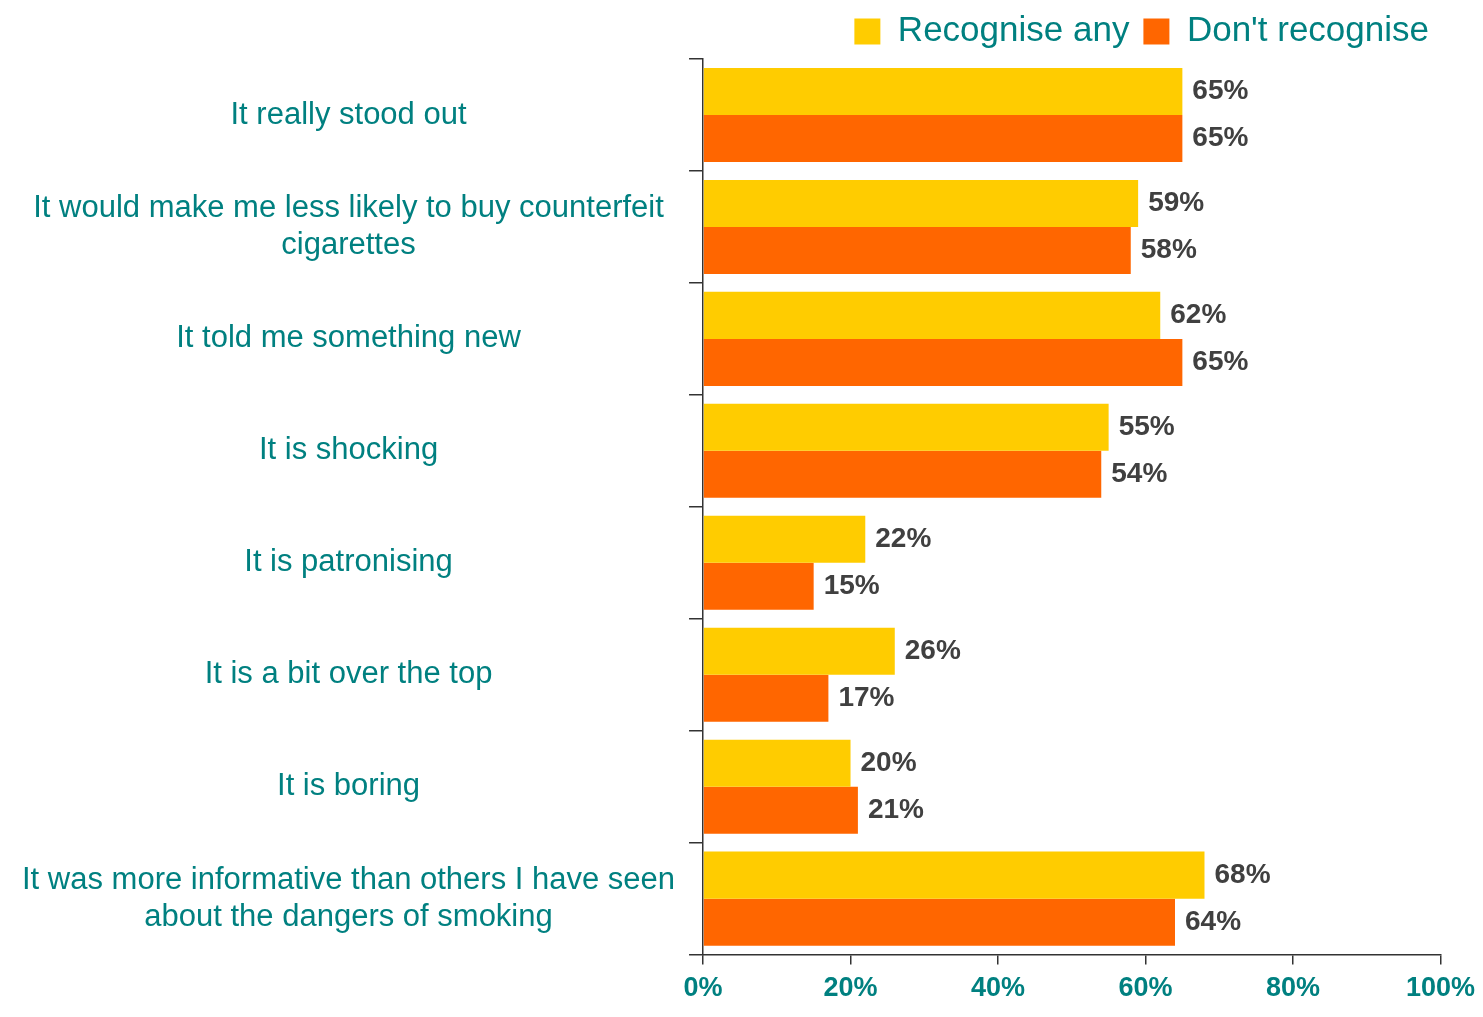 This screenshot has width=1483, height=1017. What do you see at coordinates (932, 649) in the screenshot?
I see `data-label: 26%` at bounding box center [932, 649].